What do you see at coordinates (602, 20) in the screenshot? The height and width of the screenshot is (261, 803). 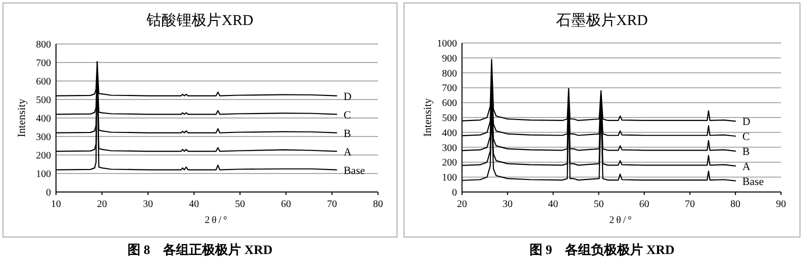 I see `chart-title: 石墨极片XRD` at bounding box center [602, 20].